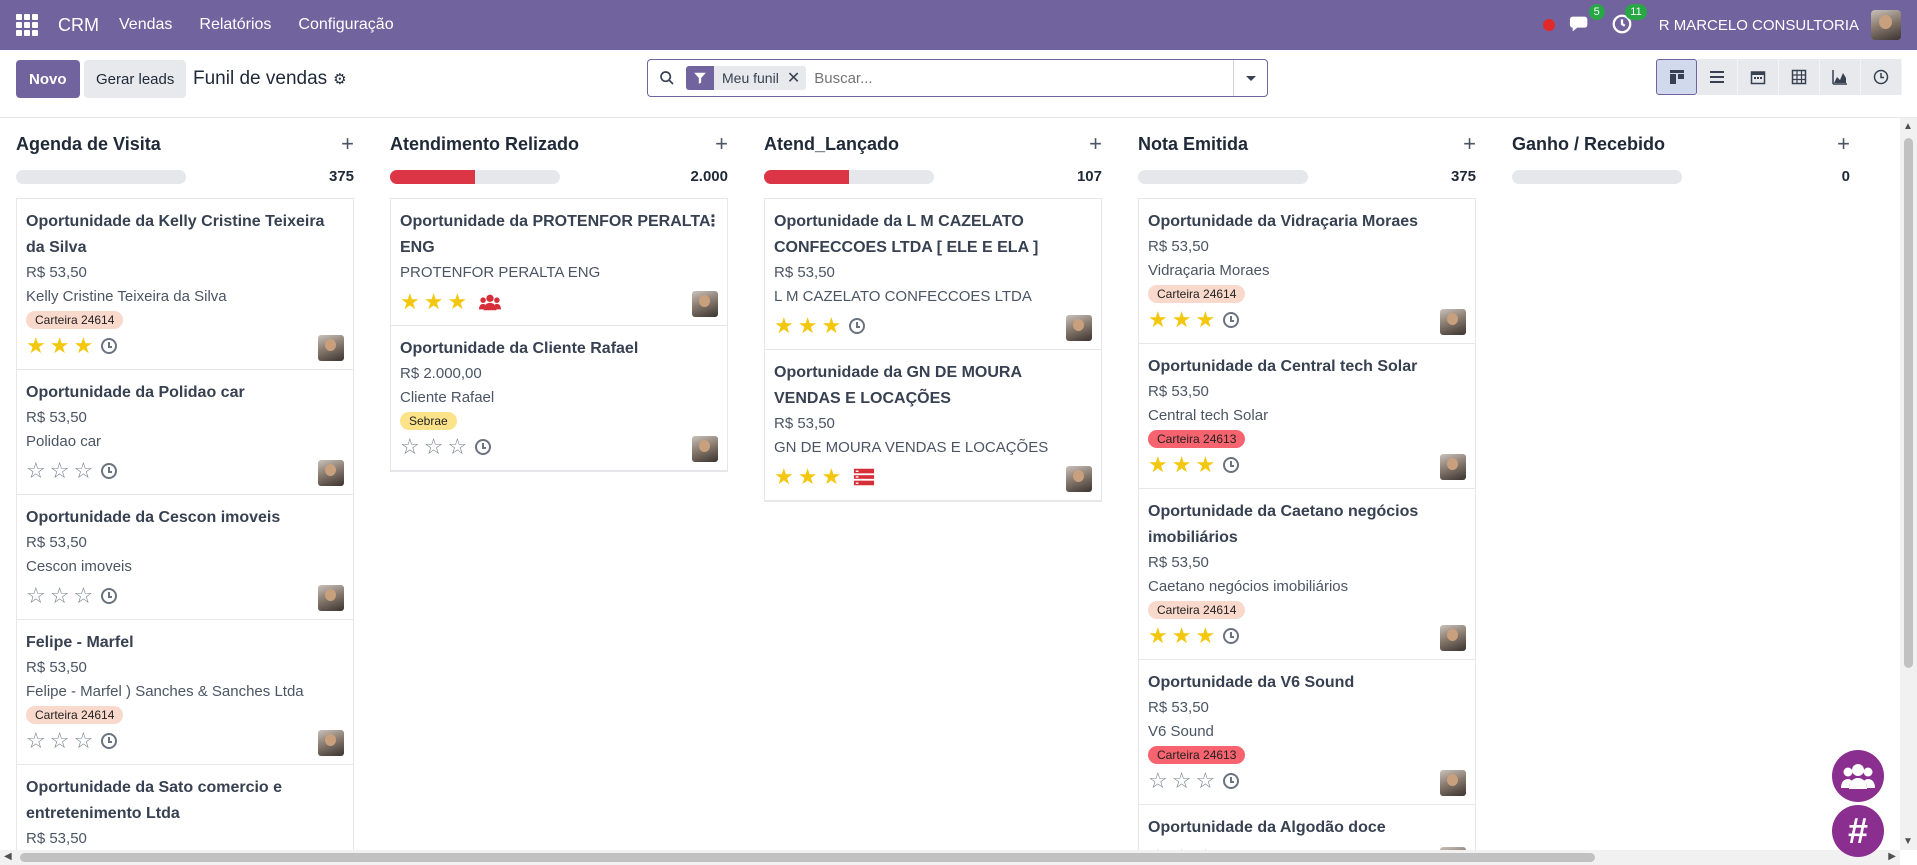  I want to click on apps-menu-icon, so click(27, 25).